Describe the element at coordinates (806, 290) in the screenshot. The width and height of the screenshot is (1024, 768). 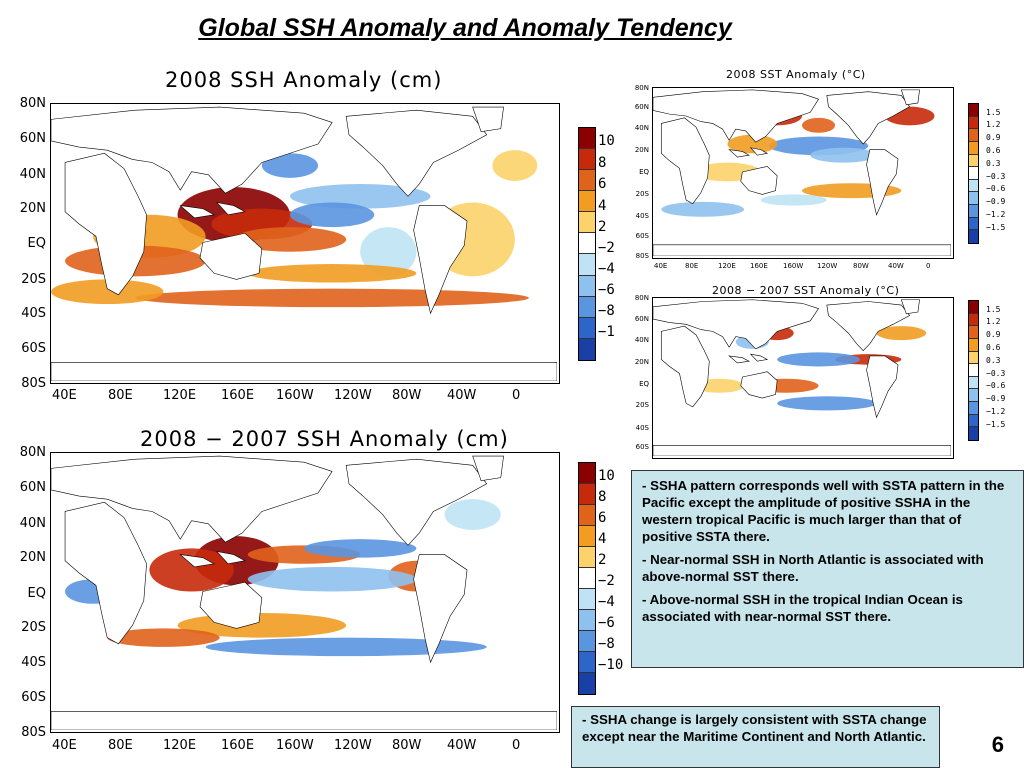
I see `sst-diff-title: 2008 − 2007 SST Anomaly (°C)` at that location.